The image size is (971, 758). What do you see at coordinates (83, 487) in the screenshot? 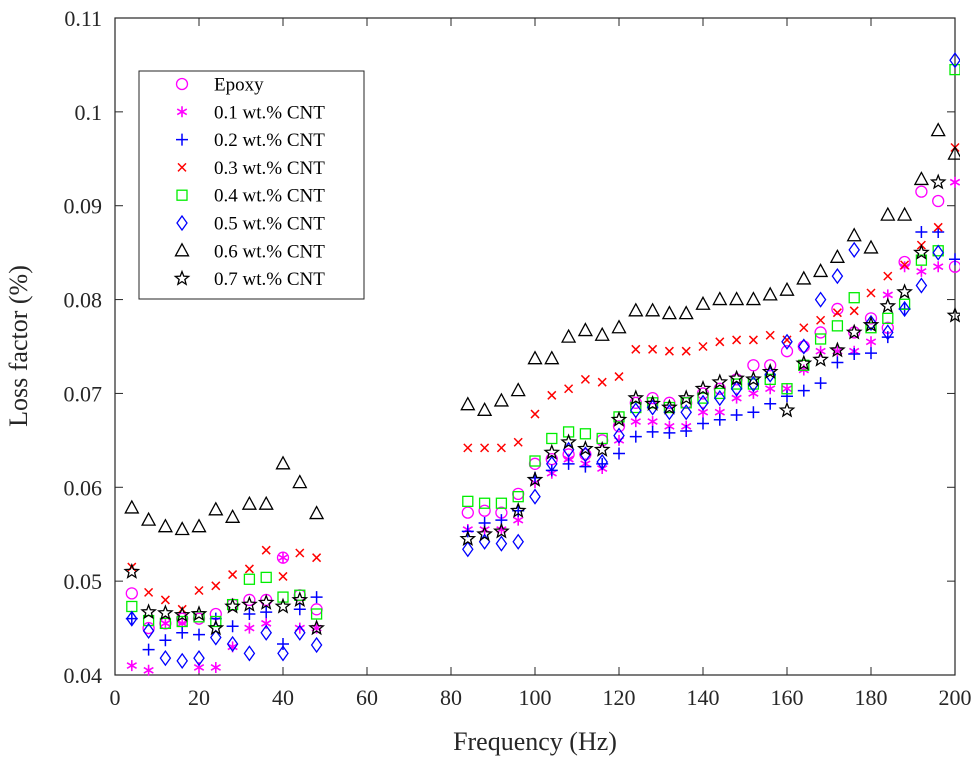
I see `y-tick-label: 0.06` at bounding box center [83, 487].